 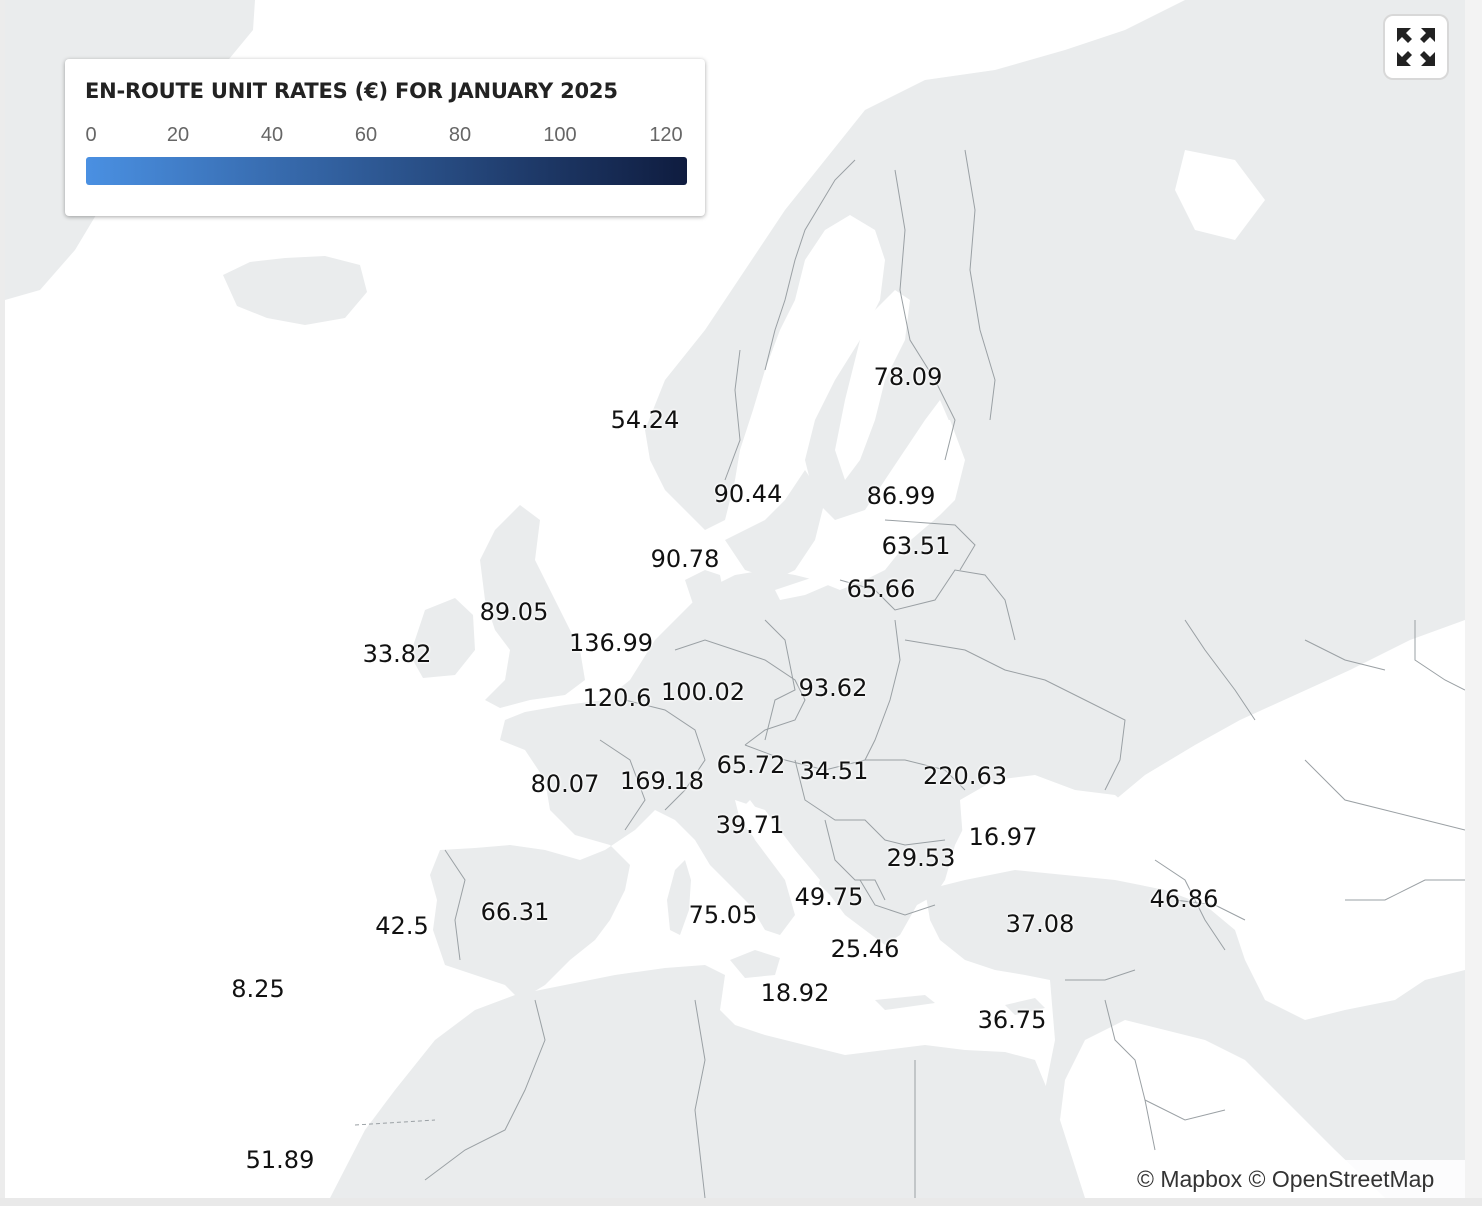 What do you see at coordinates (366, 135) in the screenshot?
I see `legend-tick: 60` at bounding box center [366, 135].